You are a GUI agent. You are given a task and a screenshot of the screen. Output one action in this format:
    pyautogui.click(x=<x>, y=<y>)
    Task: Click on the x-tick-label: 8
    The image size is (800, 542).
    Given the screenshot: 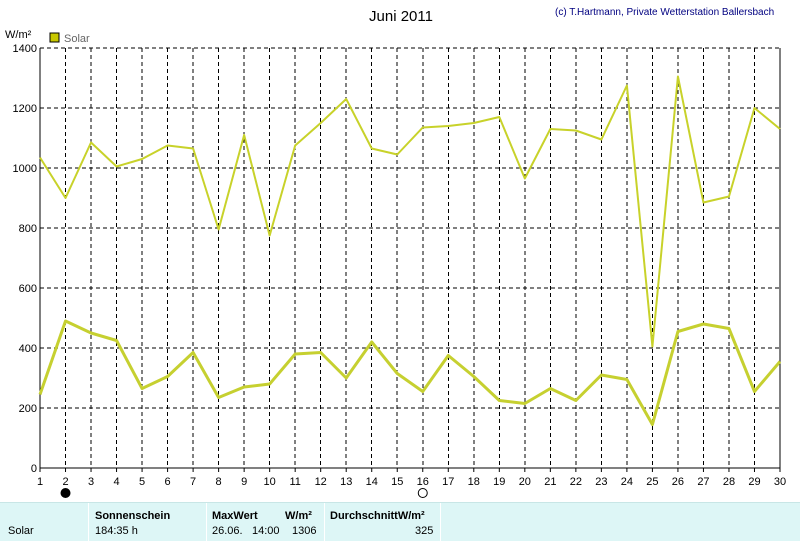 What is the action you would take?
    pyautogui.click(x=219, y=482)
    